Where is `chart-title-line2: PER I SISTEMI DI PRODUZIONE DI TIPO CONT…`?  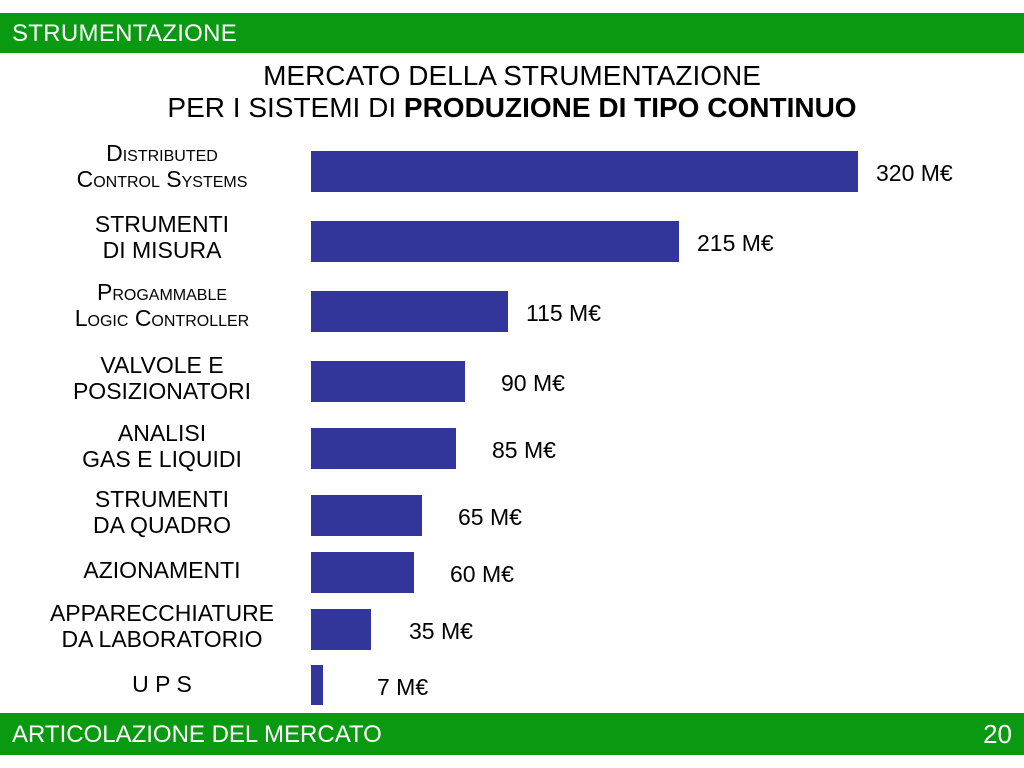 chart-title-line2: PER I SISTEMI DI PRODUZIONE DI TIPO CONT… is located at coordinates (512, 108).